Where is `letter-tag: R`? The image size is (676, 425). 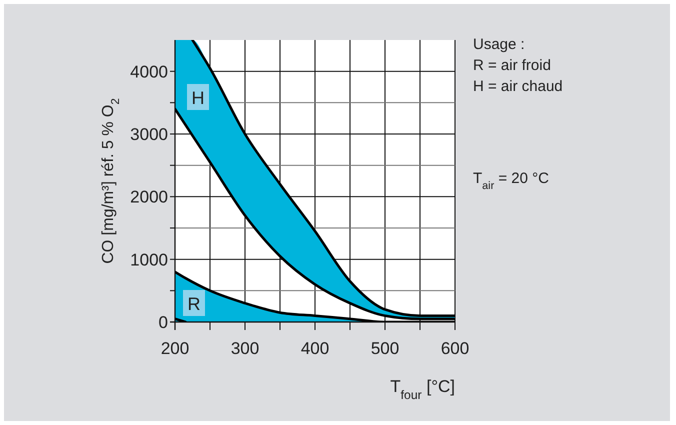 letter-tag: R is located at coordinates (194, 303).